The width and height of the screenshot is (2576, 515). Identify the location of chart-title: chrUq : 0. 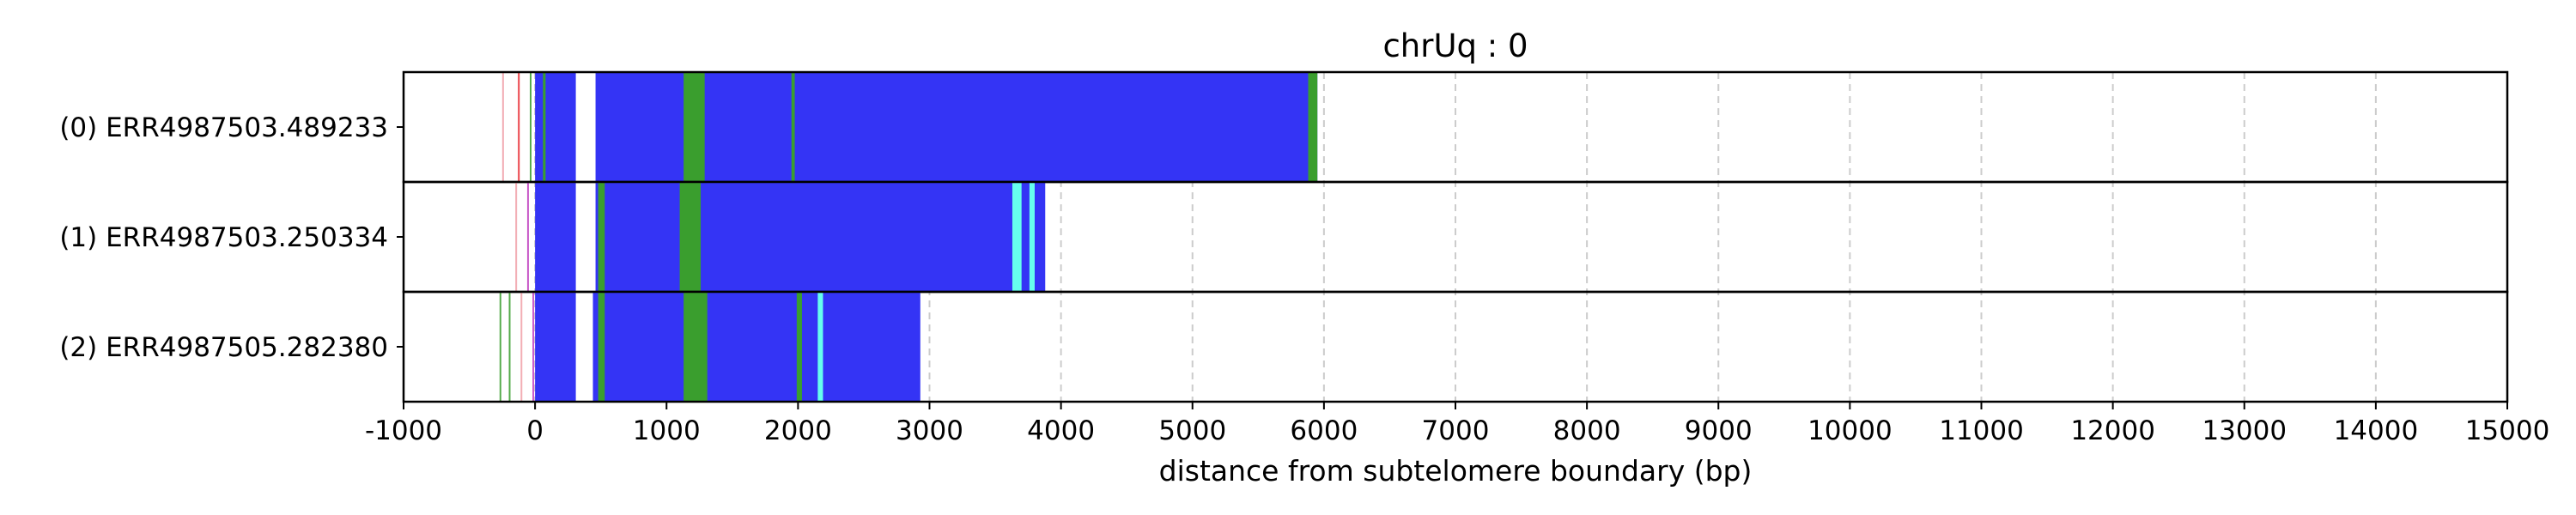
(1455, 45).